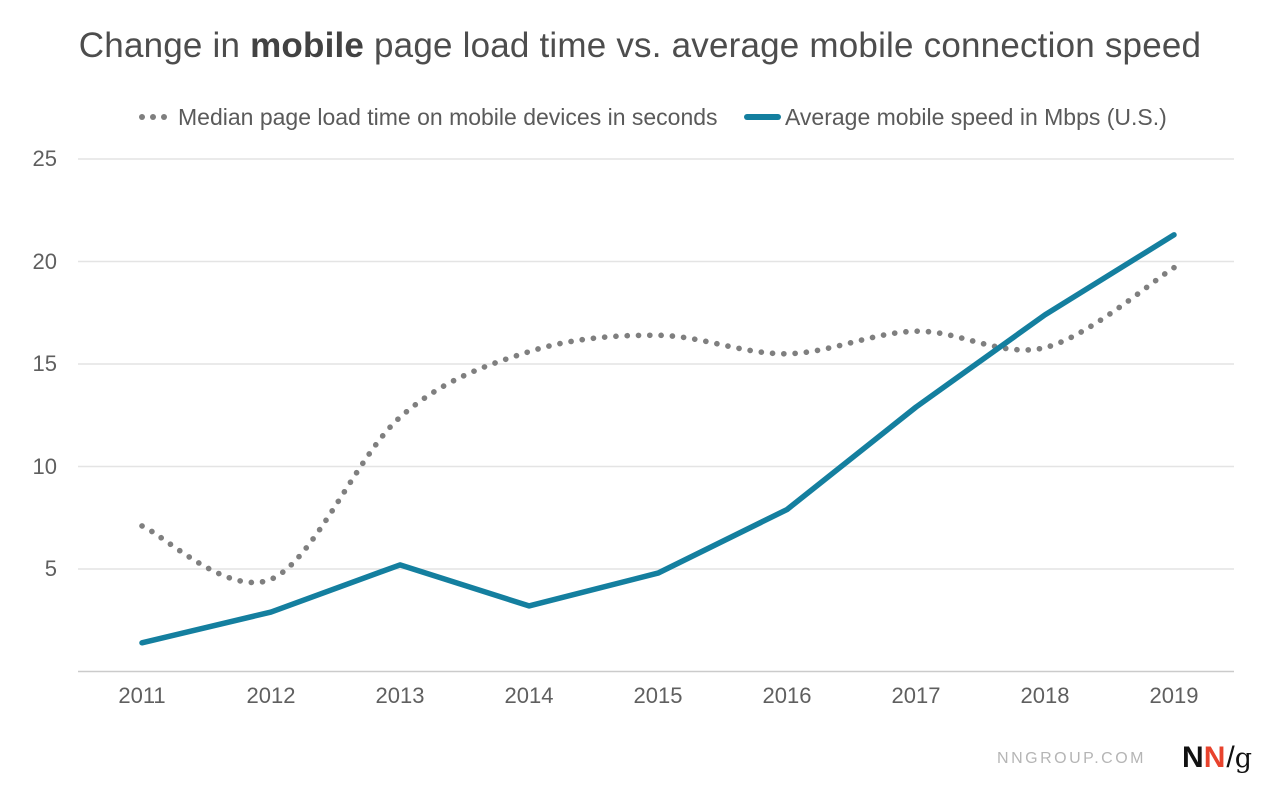 This screenshot has height=787, width=1280. I want to click on nng-logo: NN/g, so click(1217, 758).